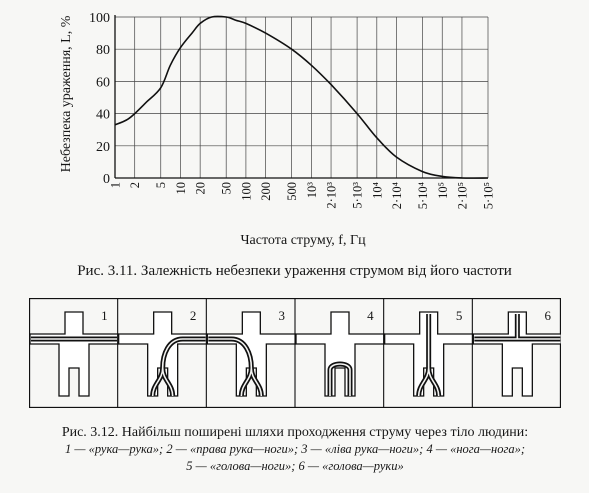  What do you see at coordinates (282, 315) in the screenshot?
I see `panel-number: 3` at bounding box center [282, 315].